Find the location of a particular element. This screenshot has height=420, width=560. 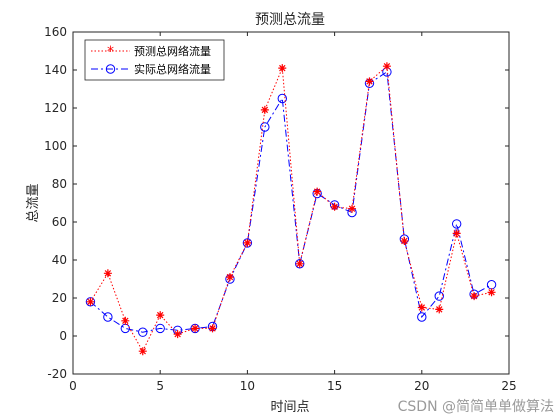

y-tick-label: 60 is located at coordinates (59, 222).